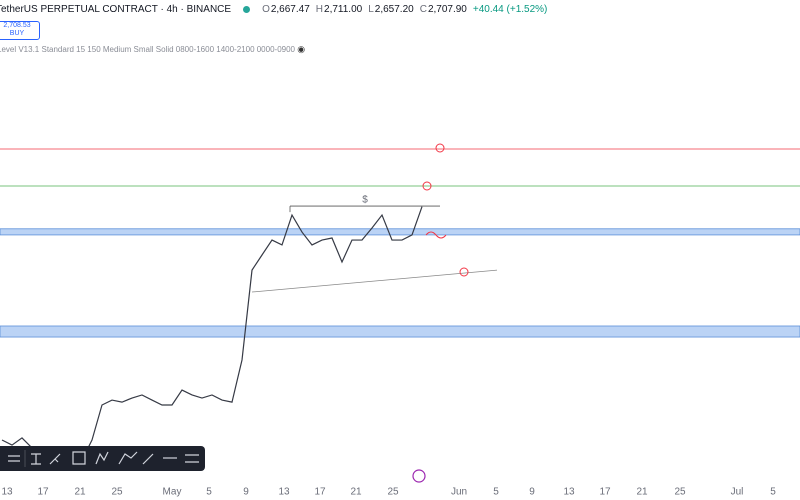  What do you see at coordinates (365, 200) in the screenshot?
I see `dollar-note: $` at bounding box center [365, 200].